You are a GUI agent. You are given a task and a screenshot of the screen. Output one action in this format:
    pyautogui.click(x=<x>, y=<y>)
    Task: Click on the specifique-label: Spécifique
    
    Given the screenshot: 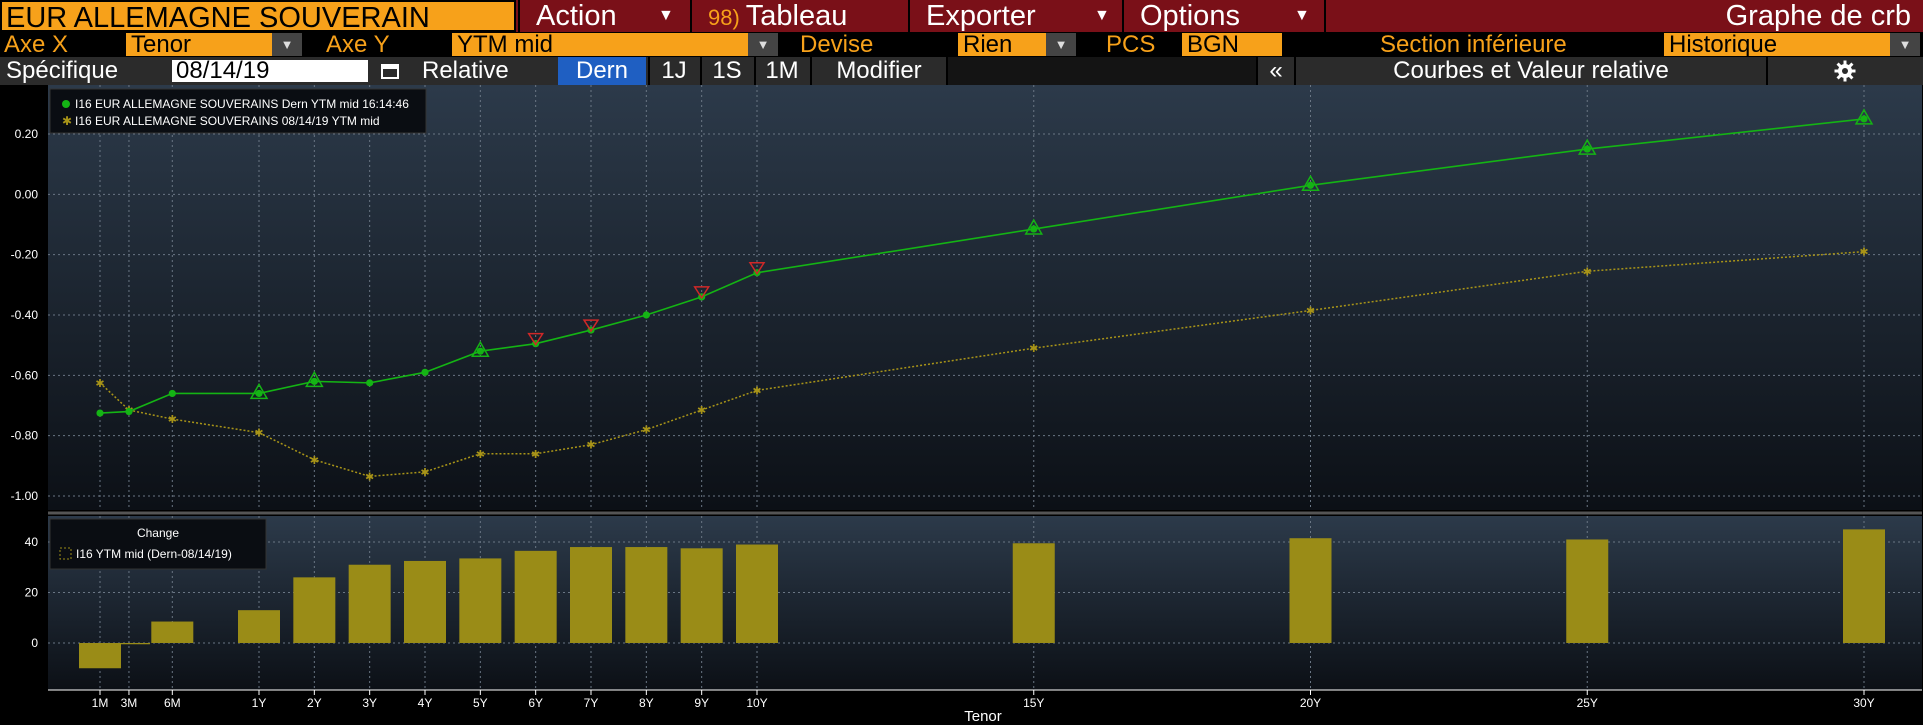 What is the action you would take?
    pyautogui.click(x=62, y=70)
    